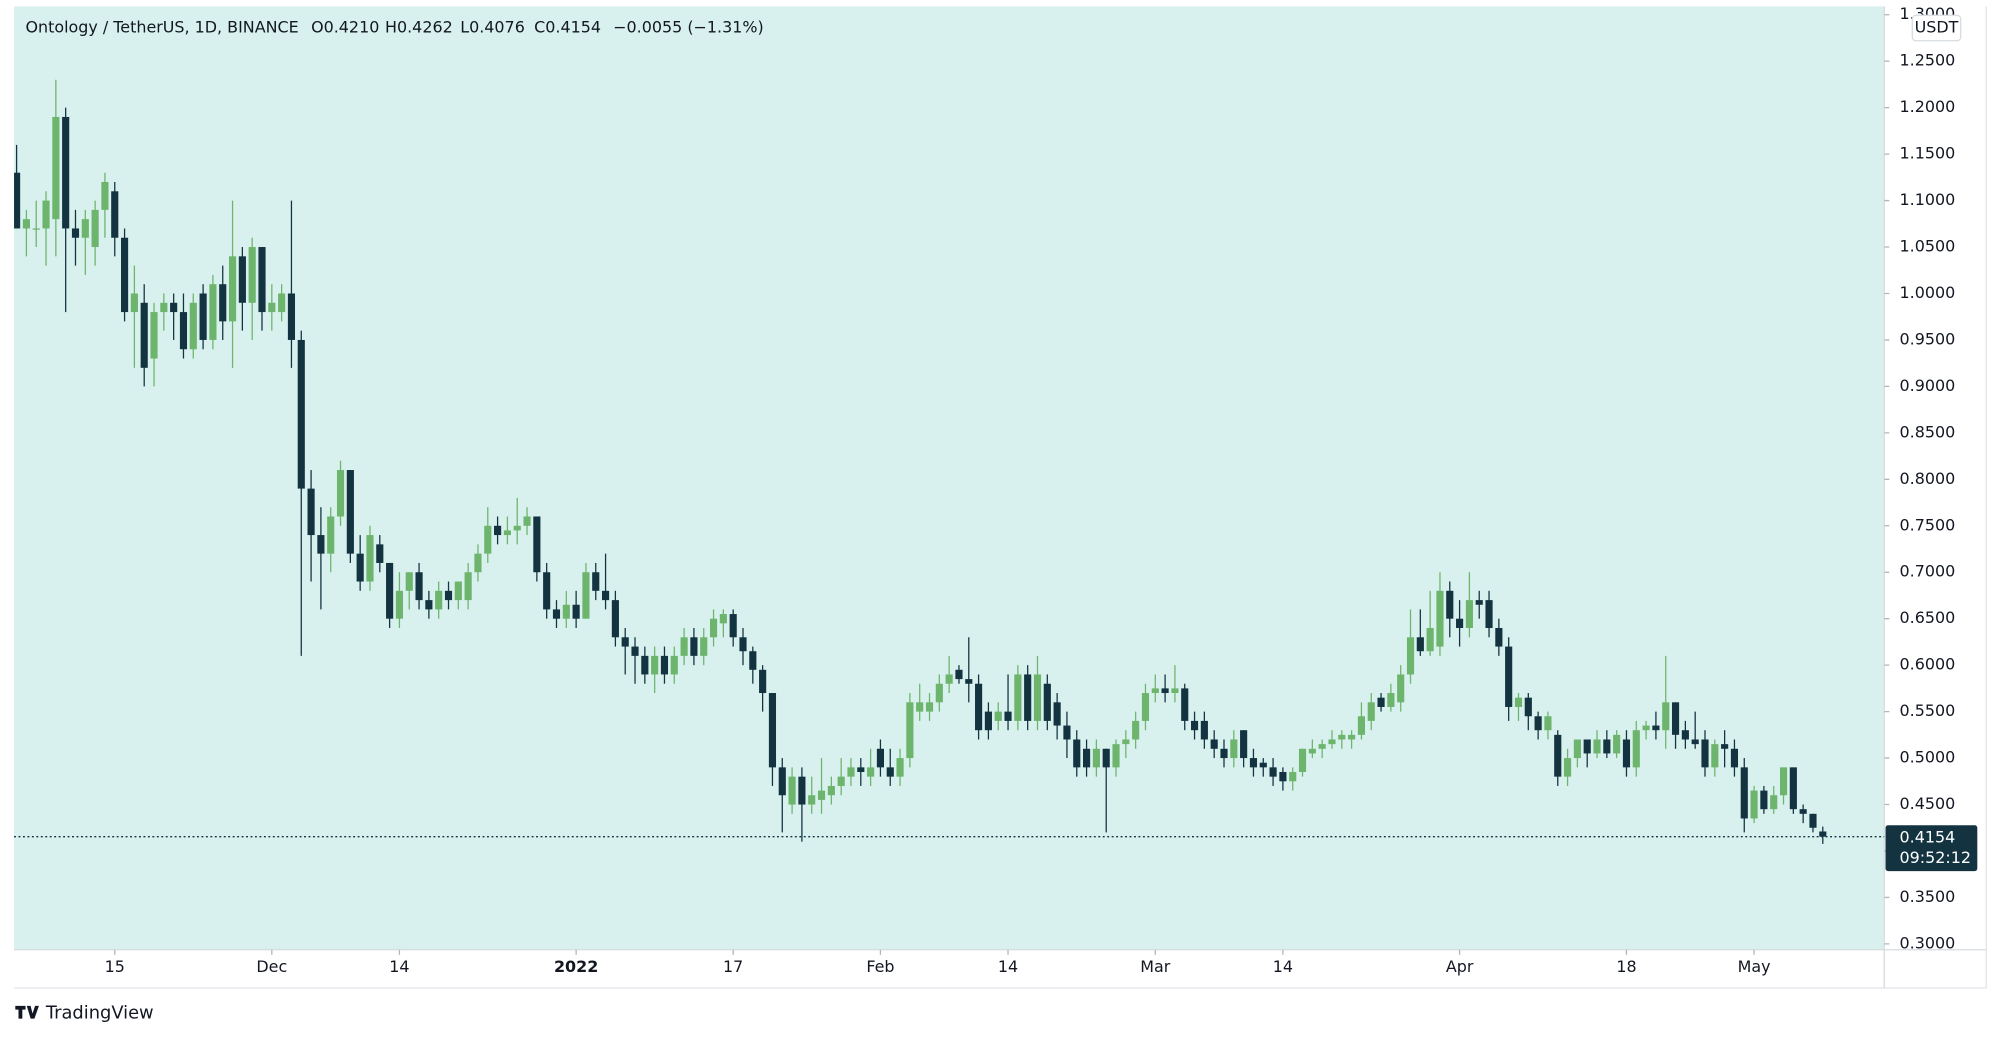 The width and height of the screenshot is (1999, 1039). Describe the element at coordinates (1928, 710) in the screenshot. I see `y-tick-label: 0.5500` at that location.